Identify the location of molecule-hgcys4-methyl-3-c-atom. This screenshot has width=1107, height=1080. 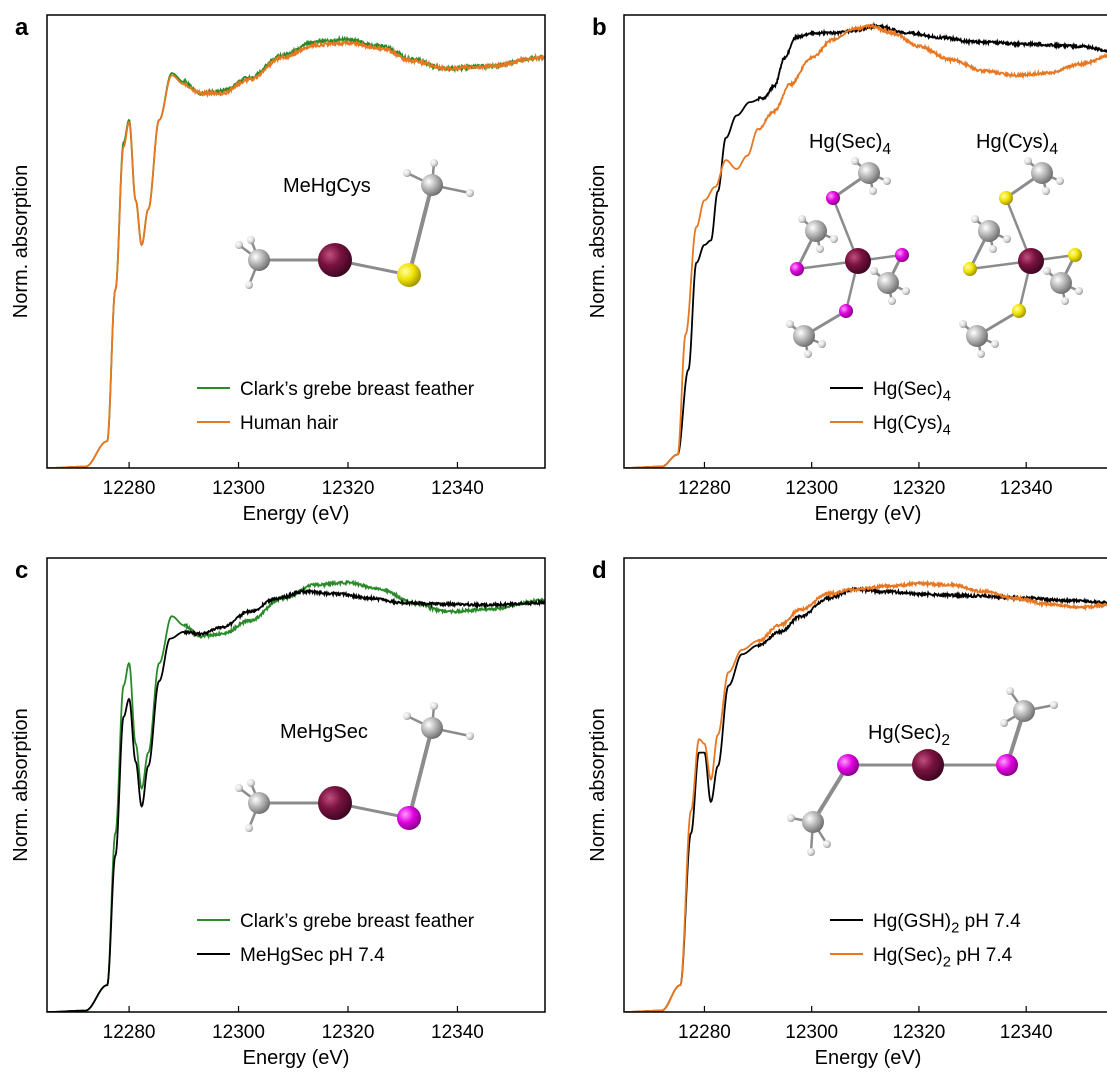
(977, 336).